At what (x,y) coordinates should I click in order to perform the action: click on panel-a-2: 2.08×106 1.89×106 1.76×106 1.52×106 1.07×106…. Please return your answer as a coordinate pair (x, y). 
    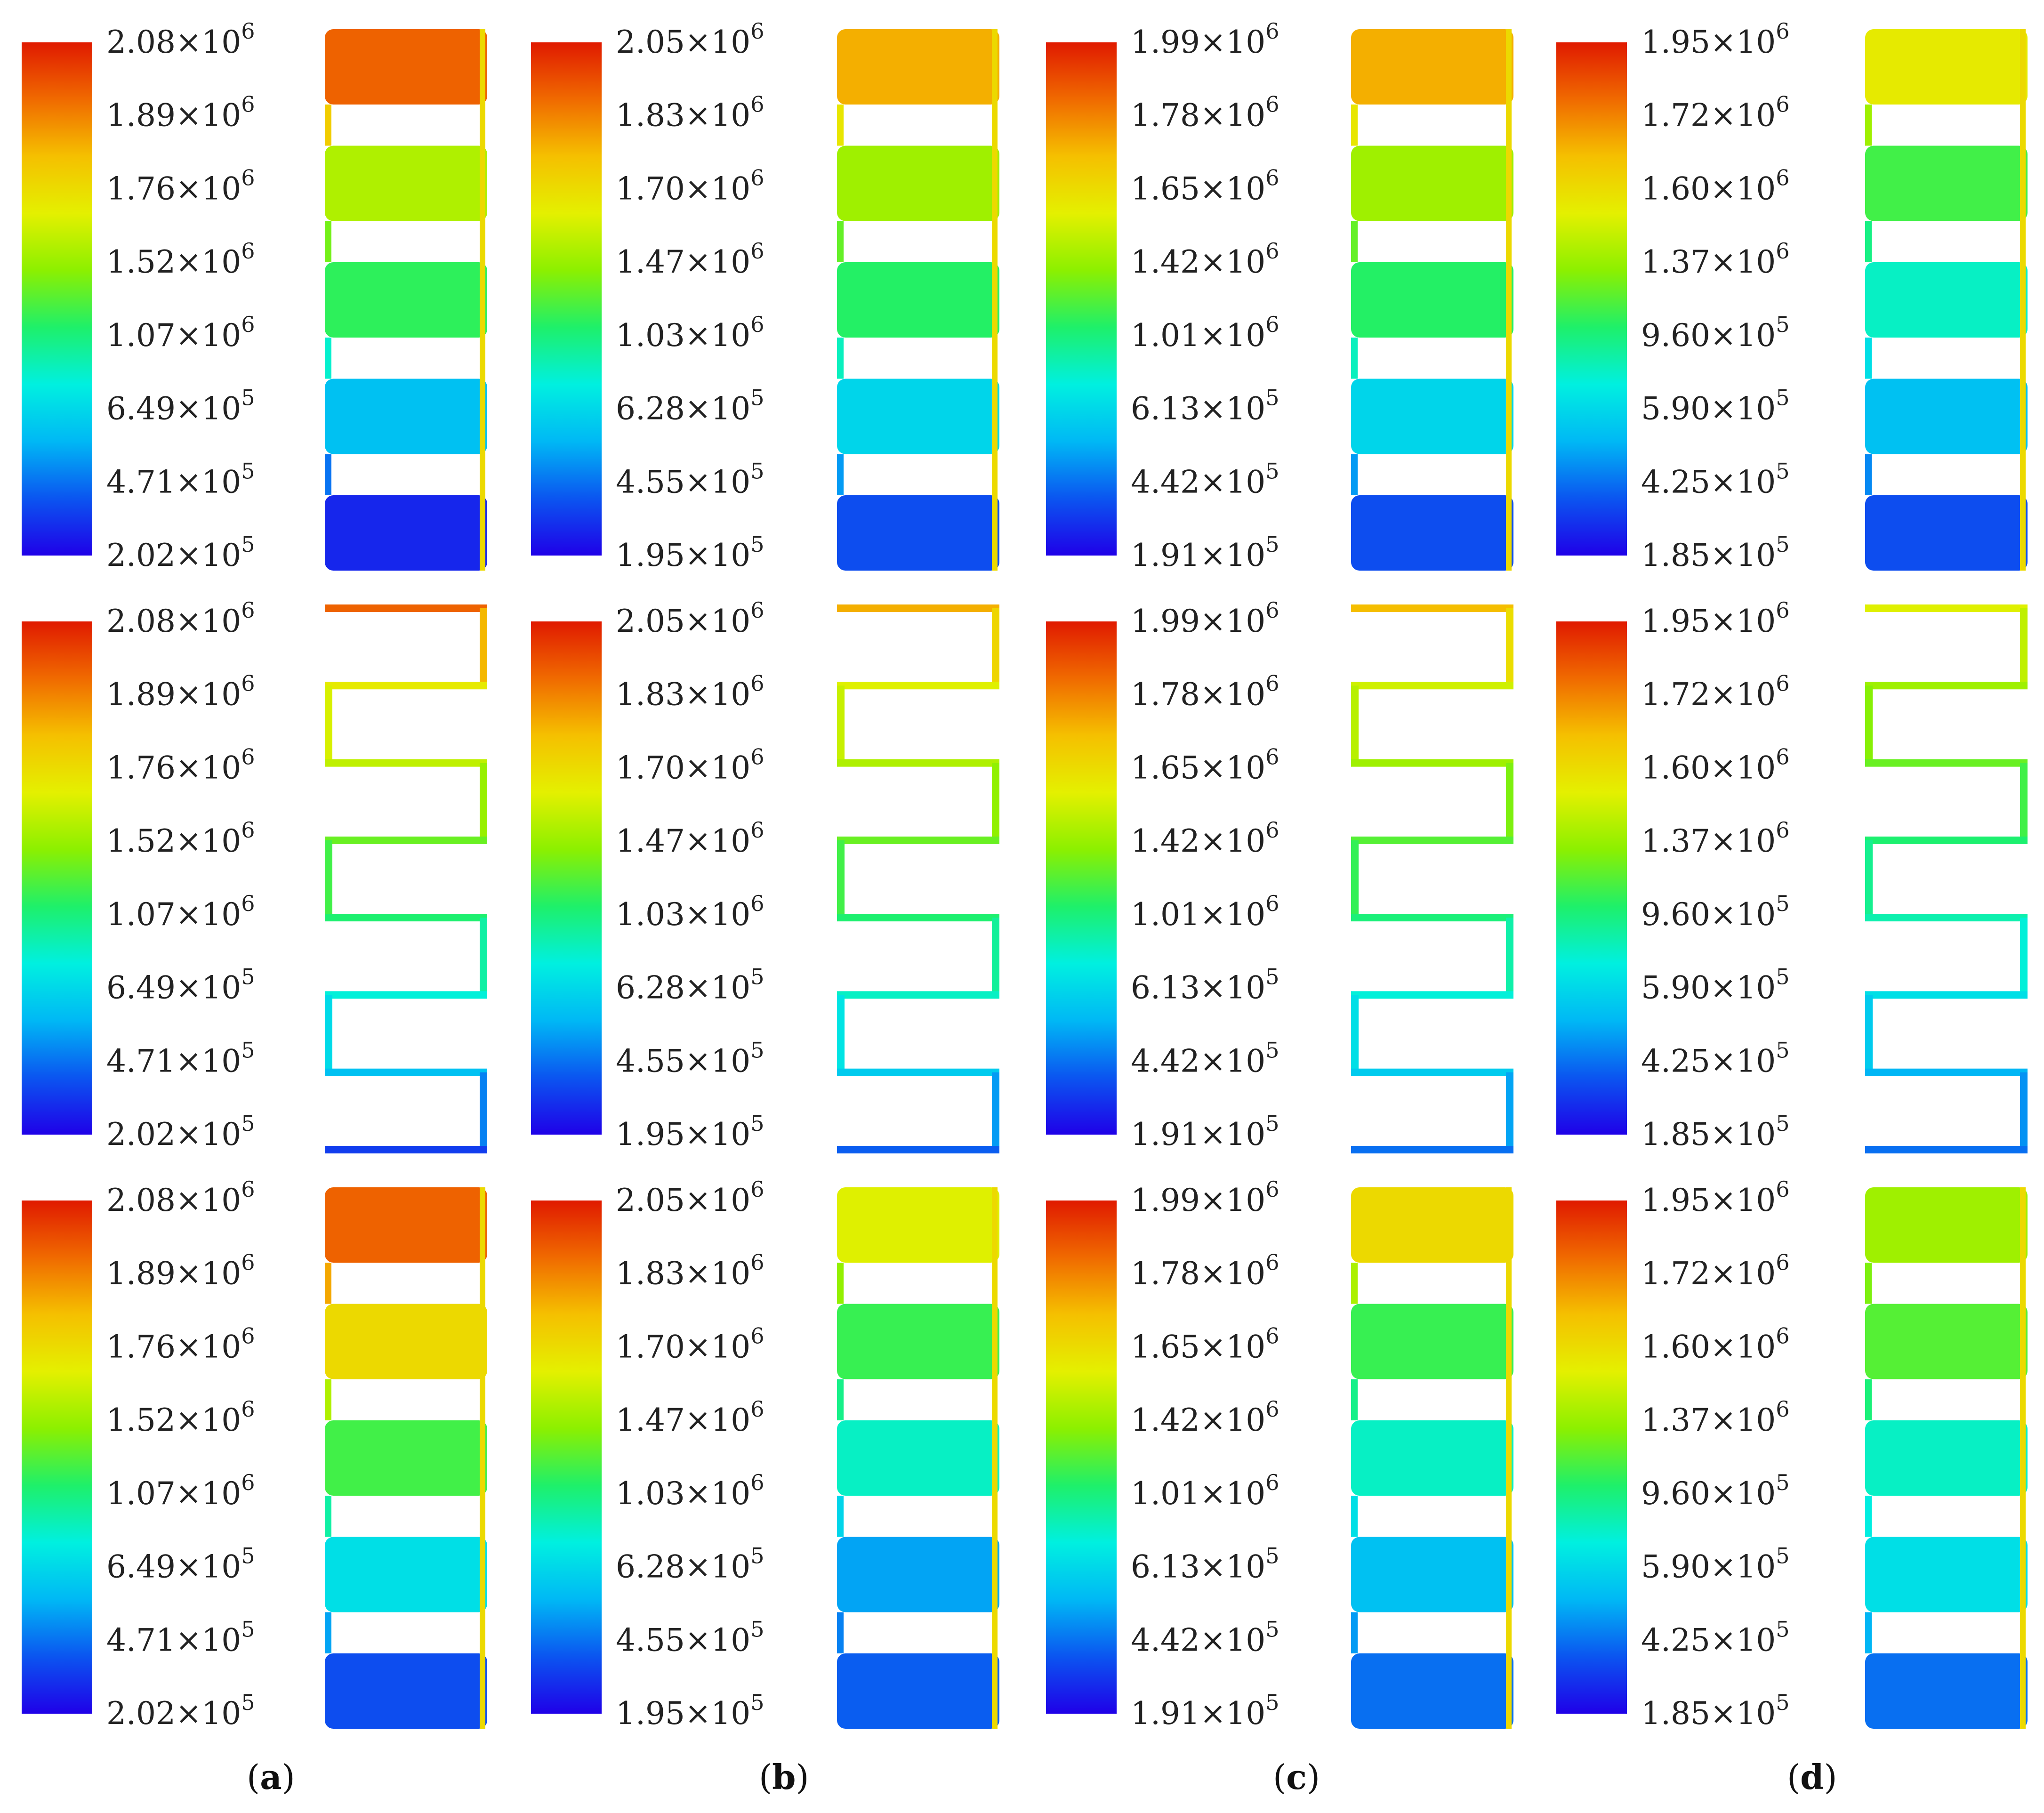
    Looking at the image, I should click on (254, 875).